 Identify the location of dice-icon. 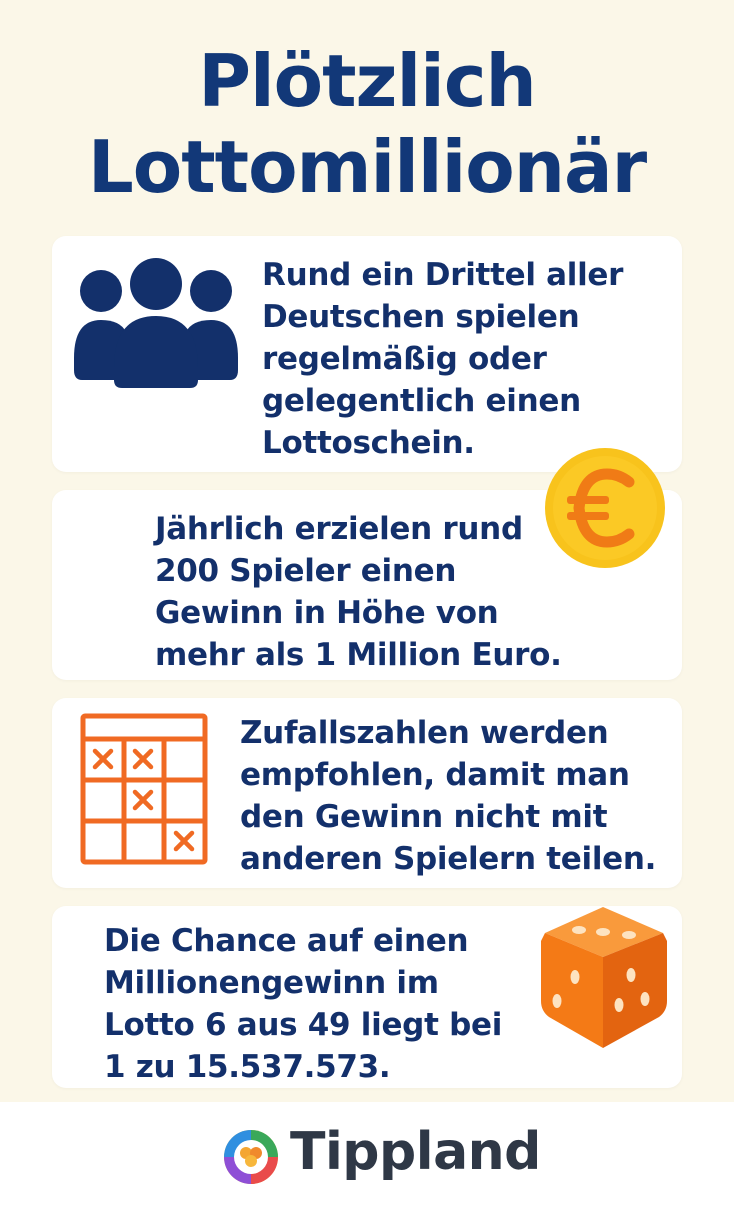
(604, 977).